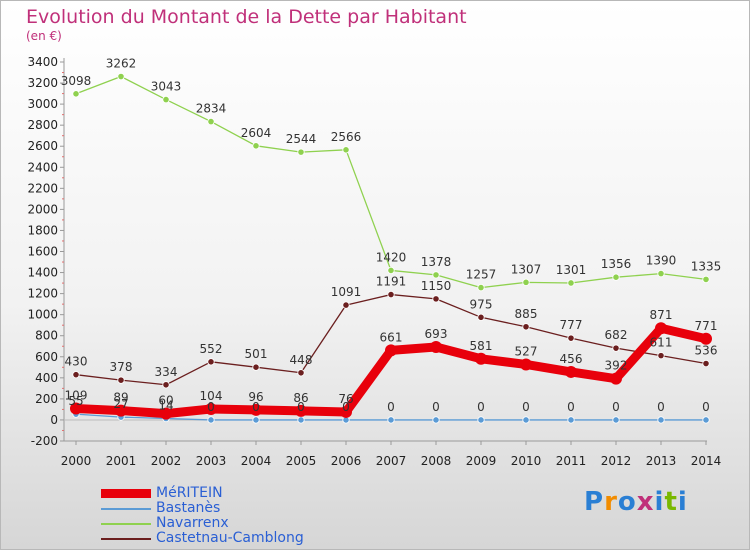  What do you see at coordinates (346, 461) in the screenshot?
I see `x-tick-label: 2006` at bounding box center [346, 461].